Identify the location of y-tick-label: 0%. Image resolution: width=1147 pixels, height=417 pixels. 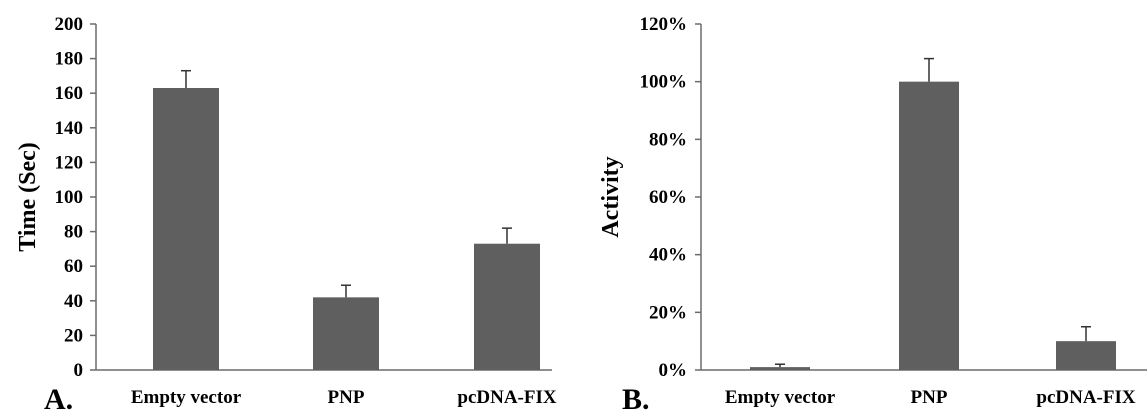
(673, 370).